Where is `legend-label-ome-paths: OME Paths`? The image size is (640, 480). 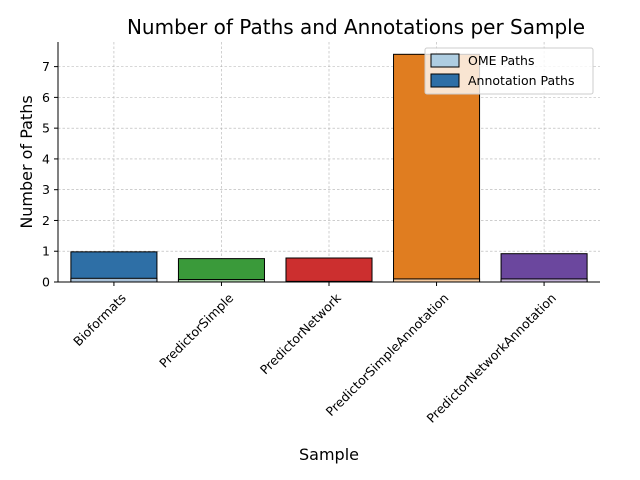
legend-label-ome-paths: OME Paths is located at coordinates (501, 60).